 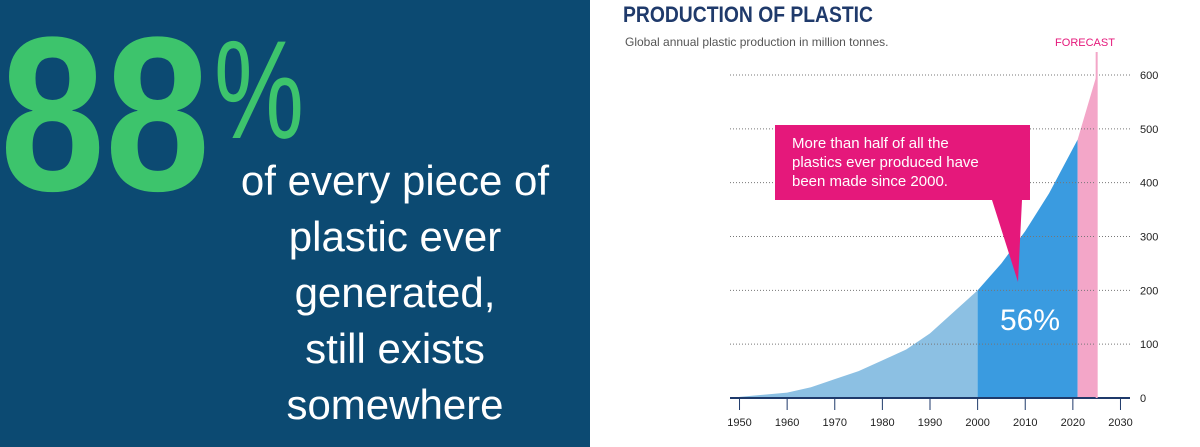 What do you see at coordinates (395, 236) in the screenshot?
I see `stat-line: plastic ever` at bounding box center [395, 236].